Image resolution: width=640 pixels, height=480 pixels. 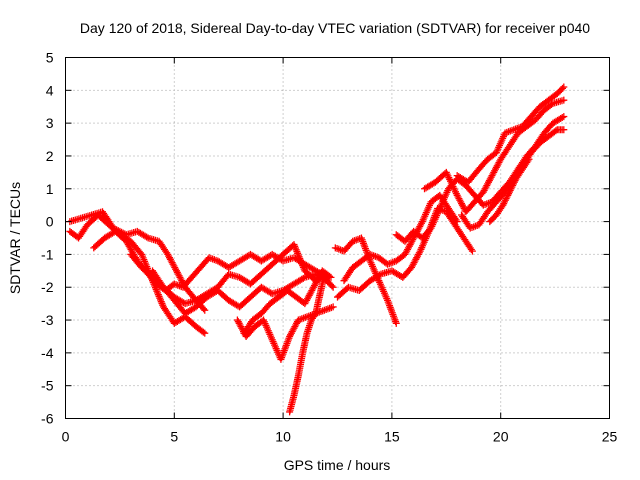 I want to click on x-tick-label: 10, so click(x=283, y=437).